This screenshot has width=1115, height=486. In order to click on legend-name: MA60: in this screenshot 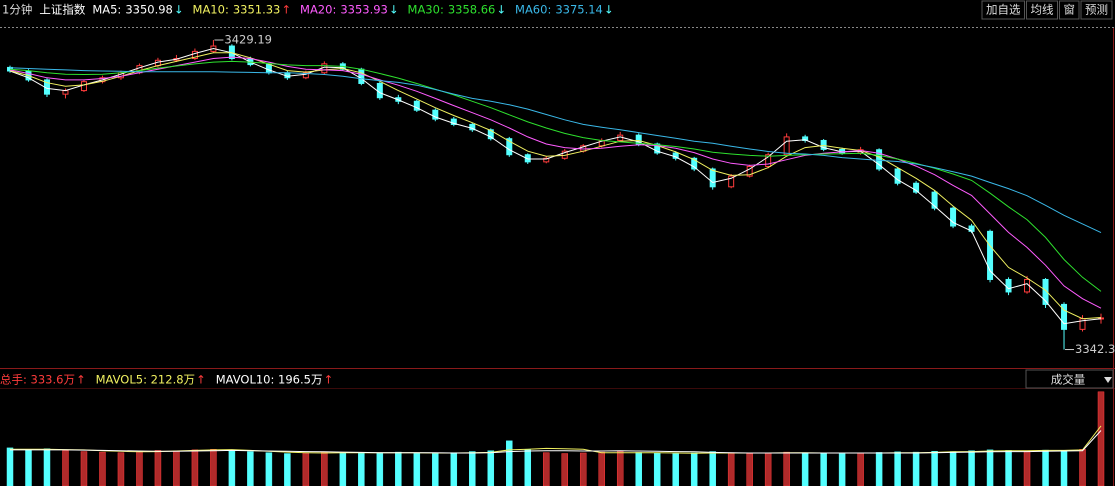, I will do `click(533, 10)`.